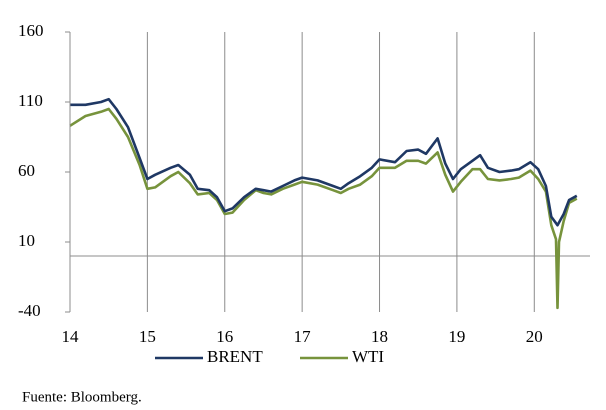  Describe the element at coordinates (82, 397) in the screenshot. I see `source-note: Fuente: Bloomberg.` at that location.